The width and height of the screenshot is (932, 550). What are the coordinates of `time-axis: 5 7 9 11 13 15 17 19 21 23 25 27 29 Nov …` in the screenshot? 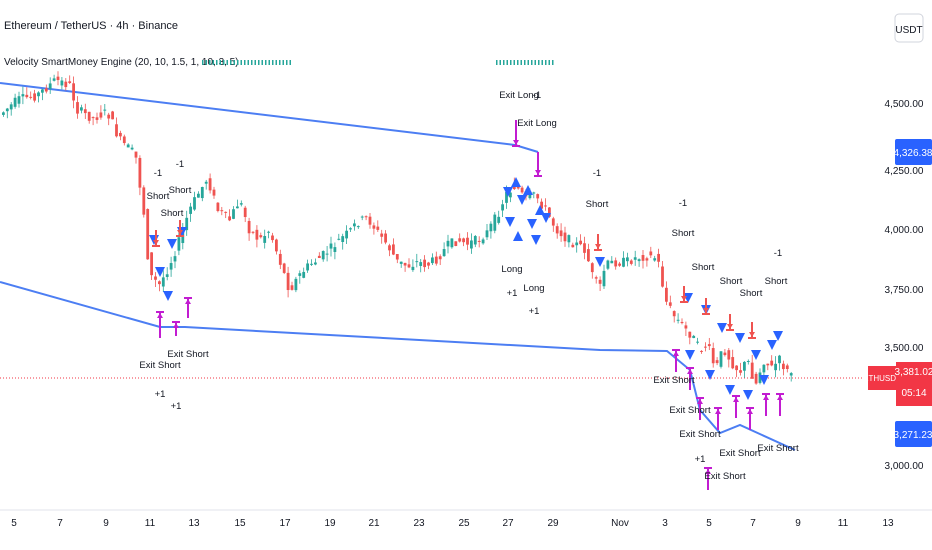 It's located at (466, 519).